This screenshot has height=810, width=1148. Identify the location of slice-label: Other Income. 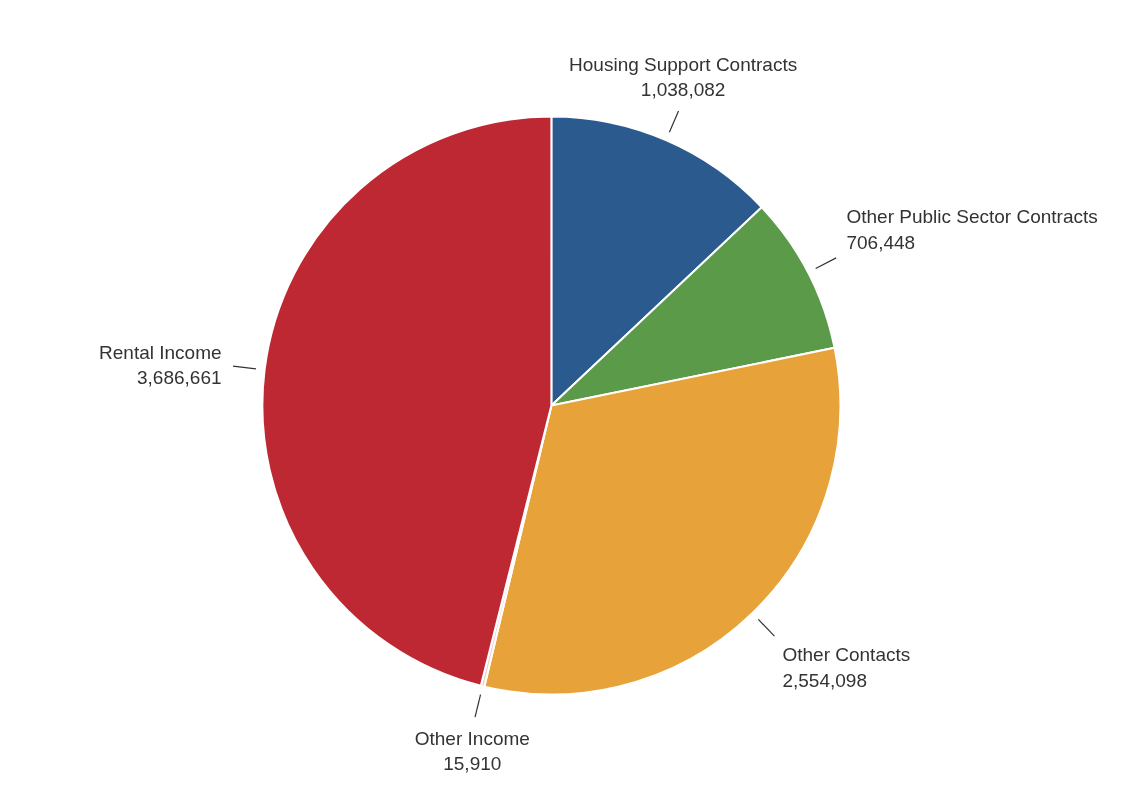
(472, 739).